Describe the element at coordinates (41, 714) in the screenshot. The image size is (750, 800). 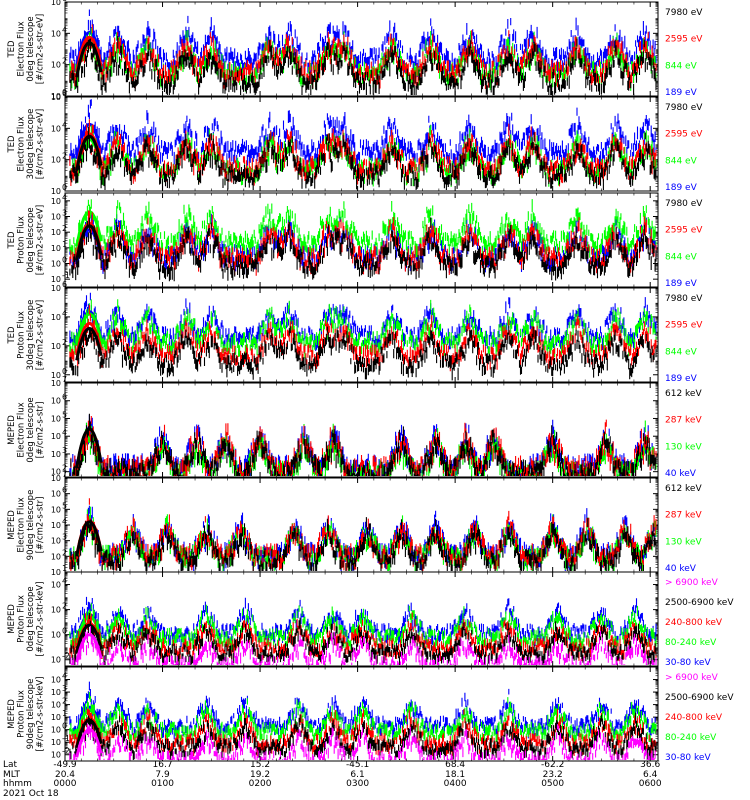
I see `y-axis-label-line: [#/cm2-s-str-keV]` at that location.